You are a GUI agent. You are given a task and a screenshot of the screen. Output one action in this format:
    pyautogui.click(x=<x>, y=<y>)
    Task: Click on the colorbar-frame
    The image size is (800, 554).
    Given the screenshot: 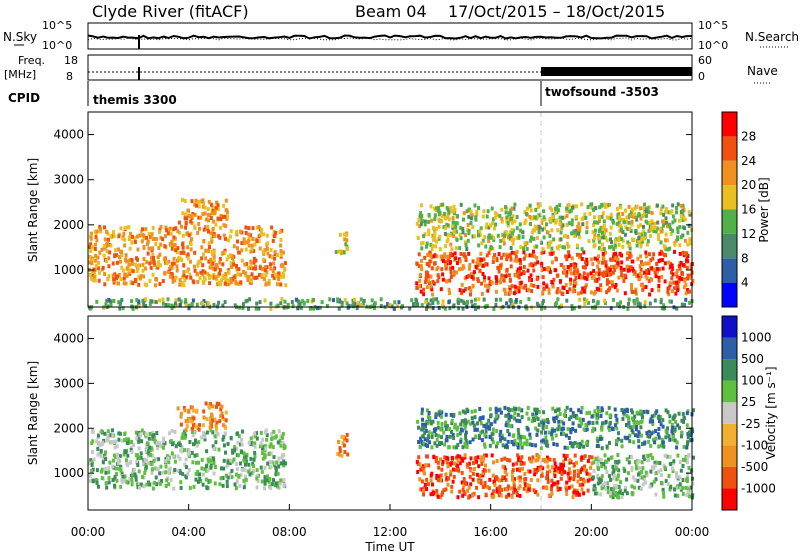 What is the action you would take?
    pyautogui.click(x=729, y=209)
    